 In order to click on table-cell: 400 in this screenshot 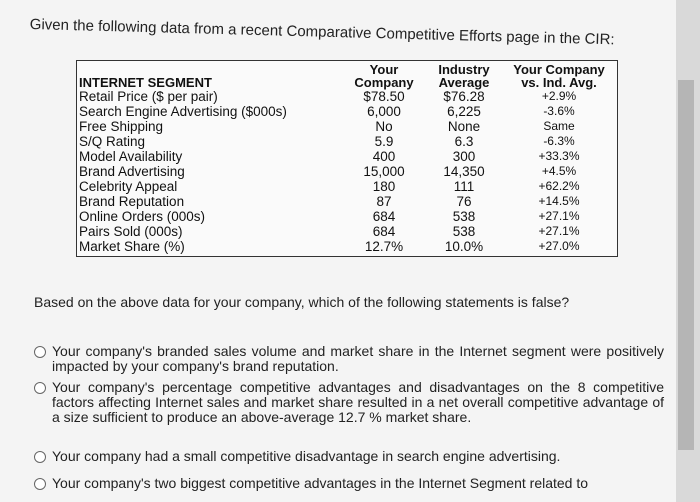, I will do `click(384, 156)`.